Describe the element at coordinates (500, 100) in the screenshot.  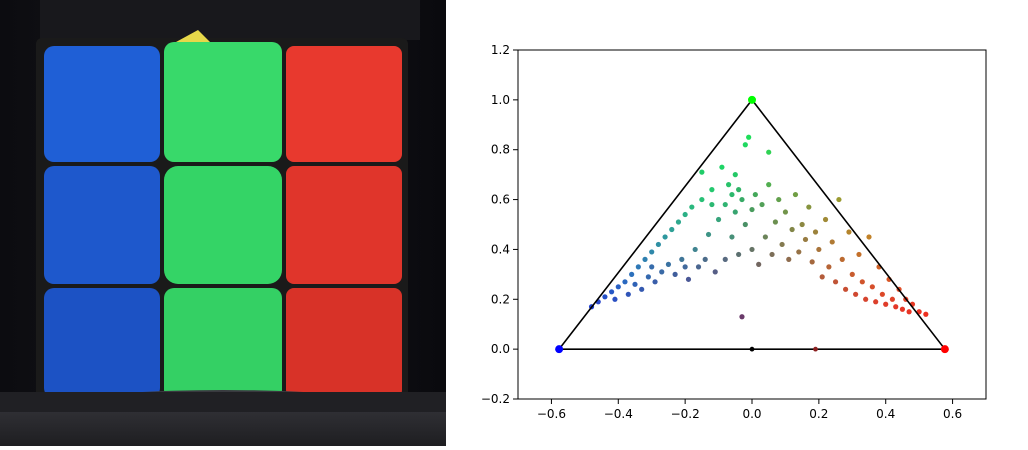
I see `y-tick-label: 1.0` at that location.